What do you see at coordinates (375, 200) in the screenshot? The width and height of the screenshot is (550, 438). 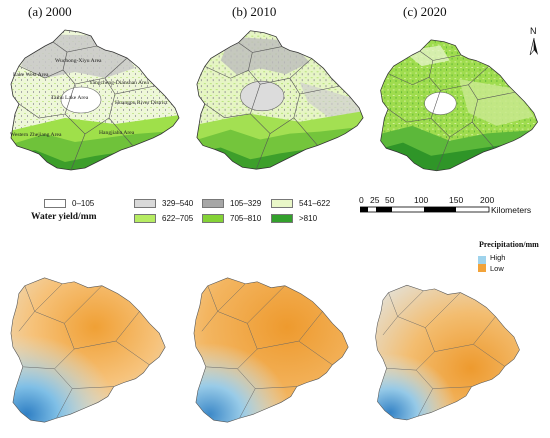 I see `scale-tick-25: 25` at bounding box center [375, 200].